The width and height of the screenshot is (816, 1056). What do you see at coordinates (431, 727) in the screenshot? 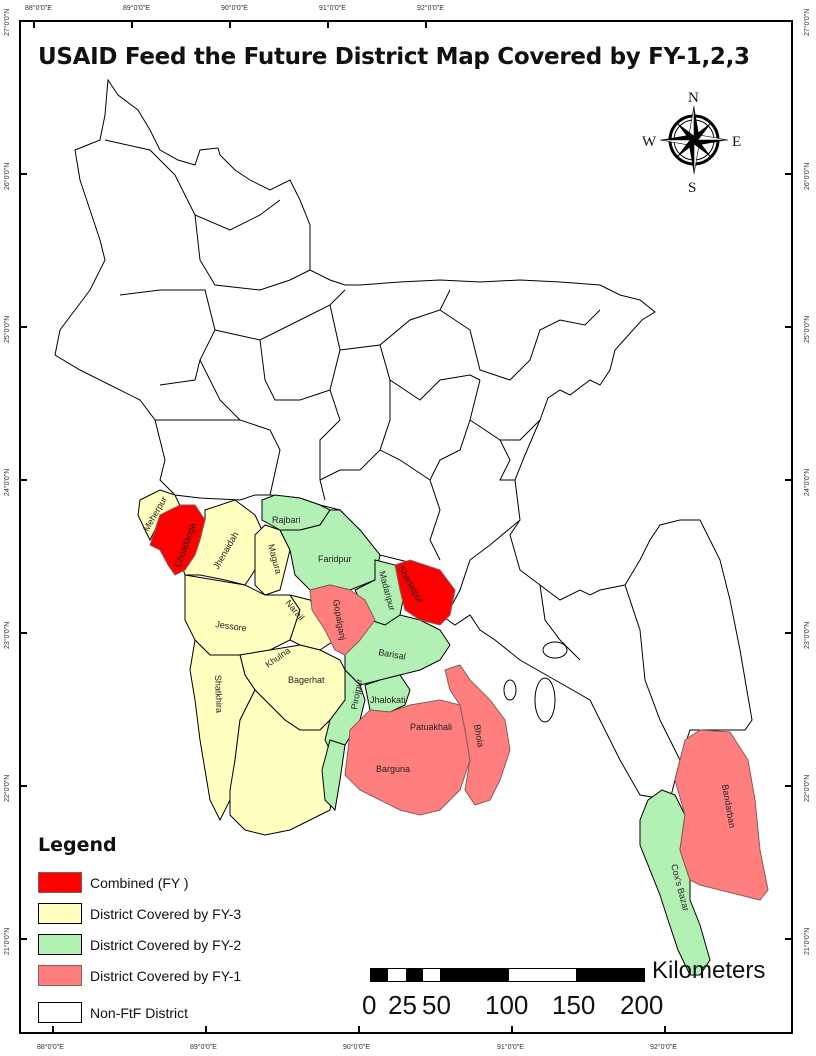
I see `label-patuakhali: Patuakhali` at bounding box center [431, 727].